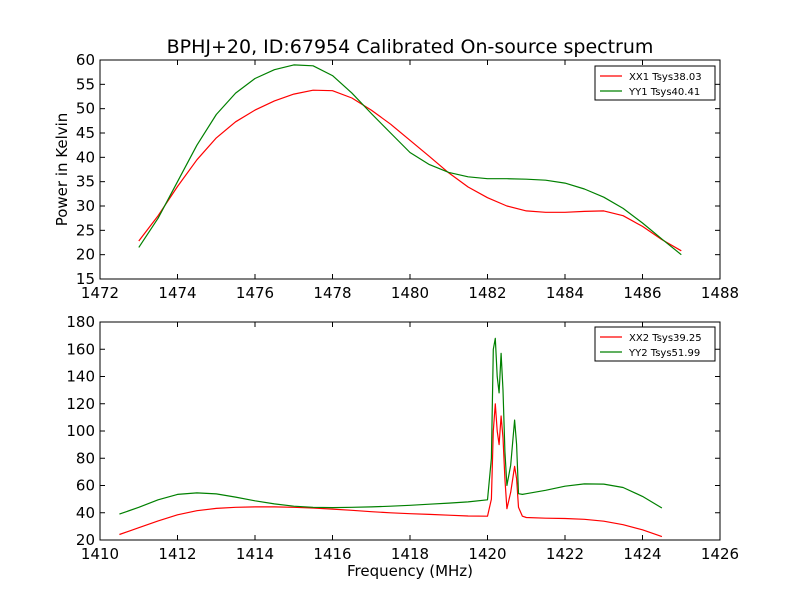 This screenshot has width=800, height=600. Describe the element at coordinates (642, 554) in the screenshot. I see `x-tick-label: 1424` at that location.